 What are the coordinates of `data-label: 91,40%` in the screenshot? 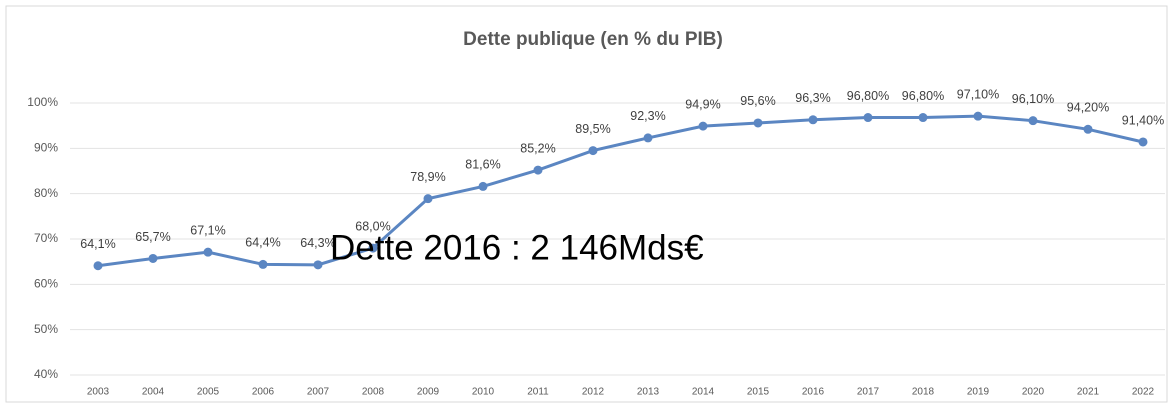 It's located at (1143, 120).